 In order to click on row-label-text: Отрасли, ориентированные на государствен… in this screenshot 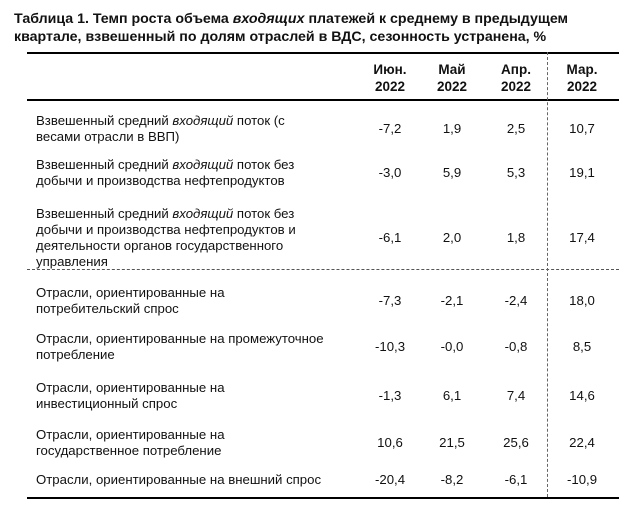, I will do `click(130, 442)`.